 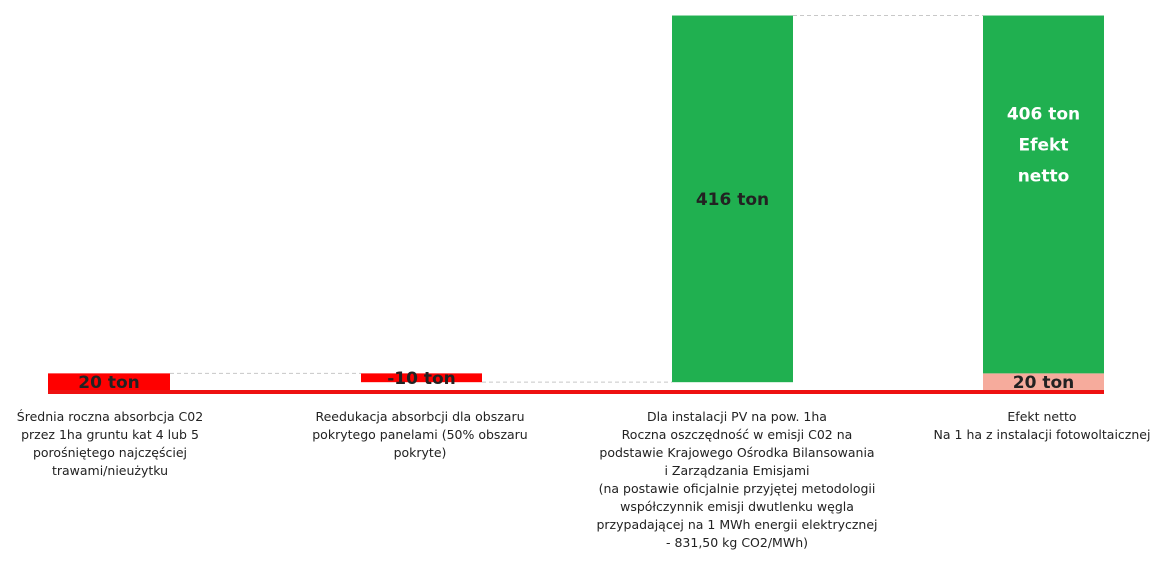 I want to click on bar-value-label-2: -10 ton, so click(x=421, y=379).